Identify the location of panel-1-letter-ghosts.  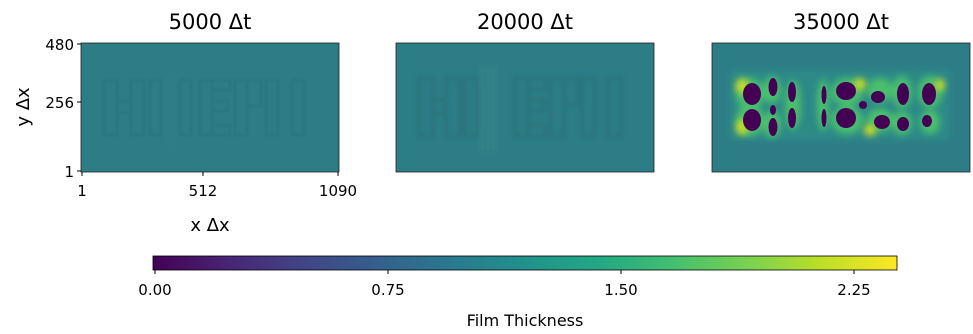
(204, 109).